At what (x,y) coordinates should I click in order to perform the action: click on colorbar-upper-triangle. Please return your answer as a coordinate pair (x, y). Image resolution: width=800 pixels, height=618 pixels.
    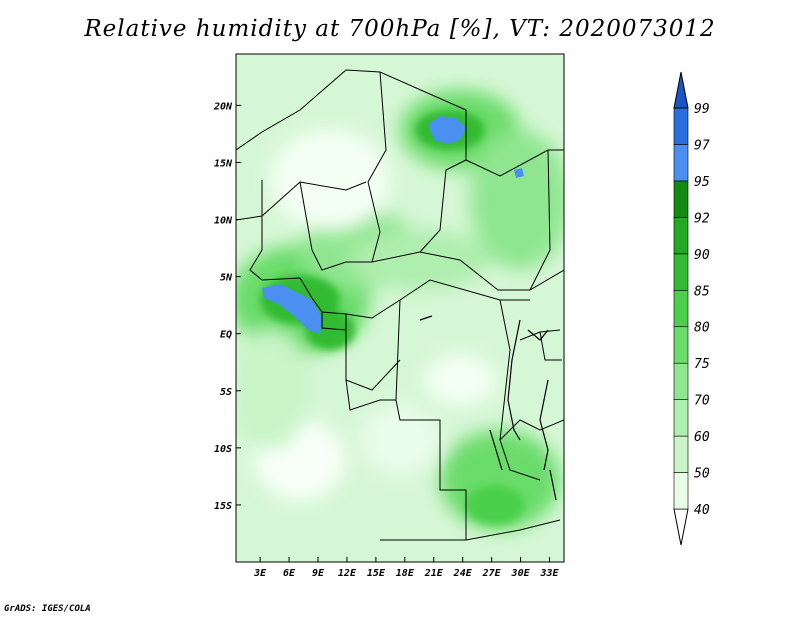
    Looking at the image, I should click on (681, 90).